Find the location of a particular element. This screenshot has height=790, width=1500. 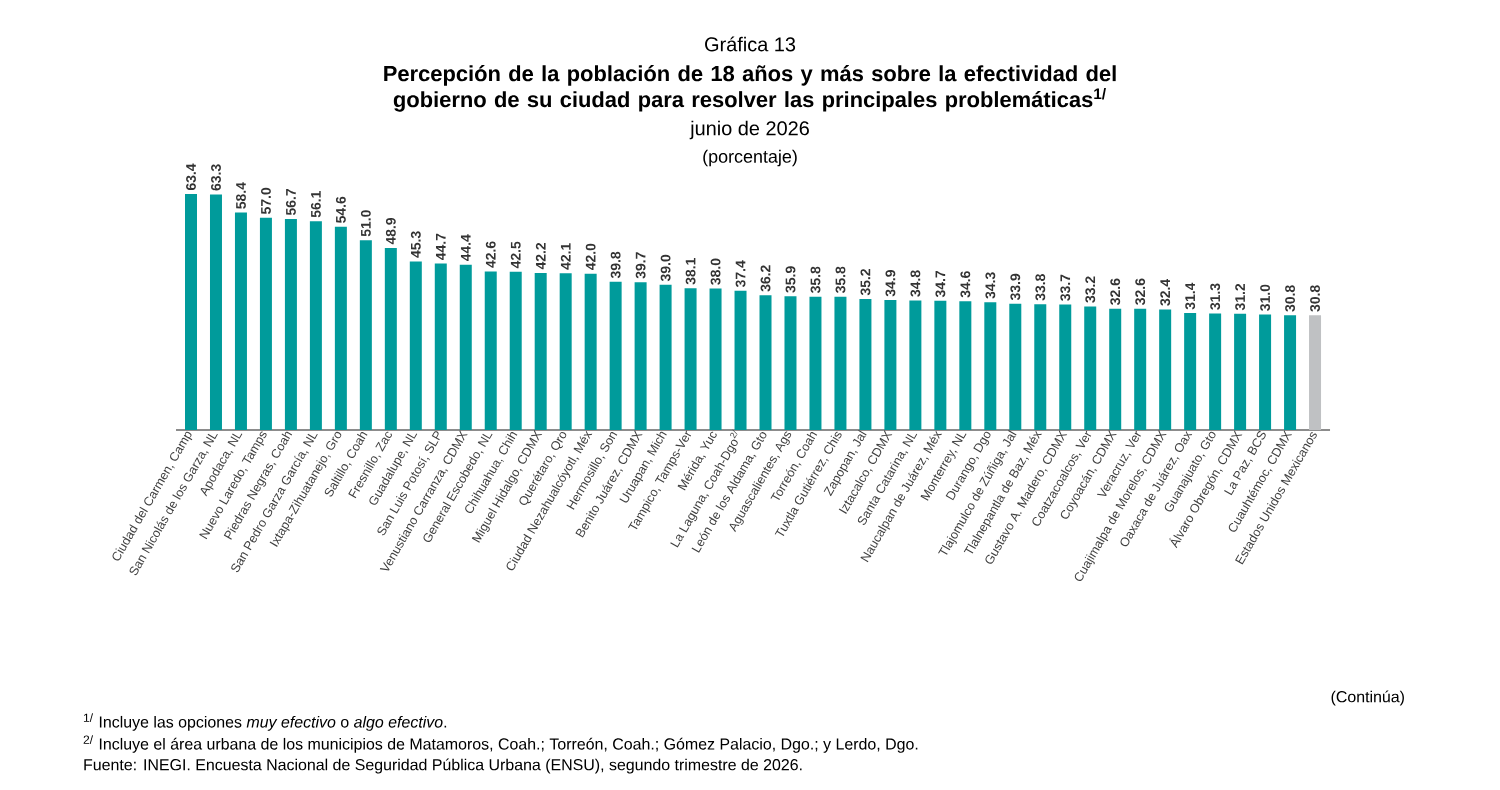

text: Gráfica 13 is located at coordinates (750, 44).